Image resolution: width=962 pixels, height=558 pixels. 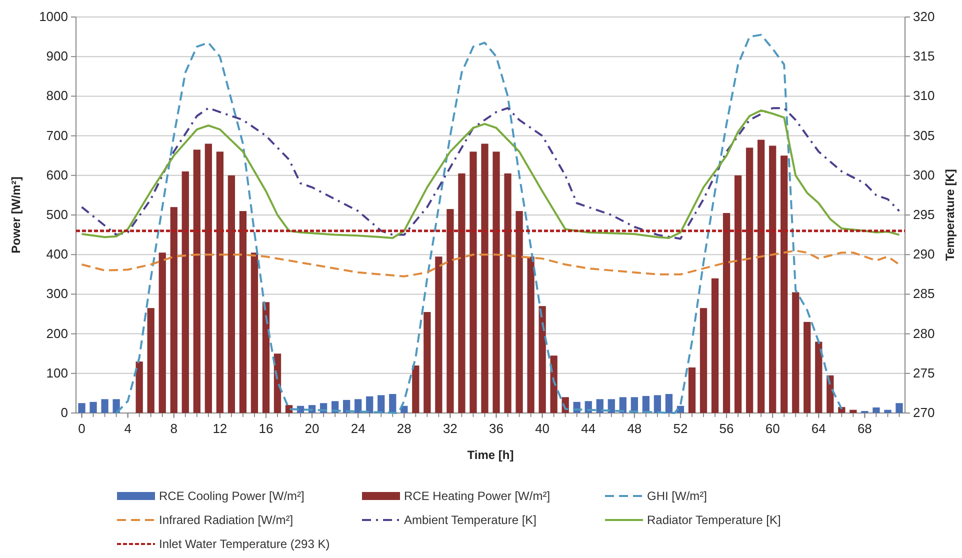 I want to click on y2-tick-label: 270, so click(x=924, y=412).